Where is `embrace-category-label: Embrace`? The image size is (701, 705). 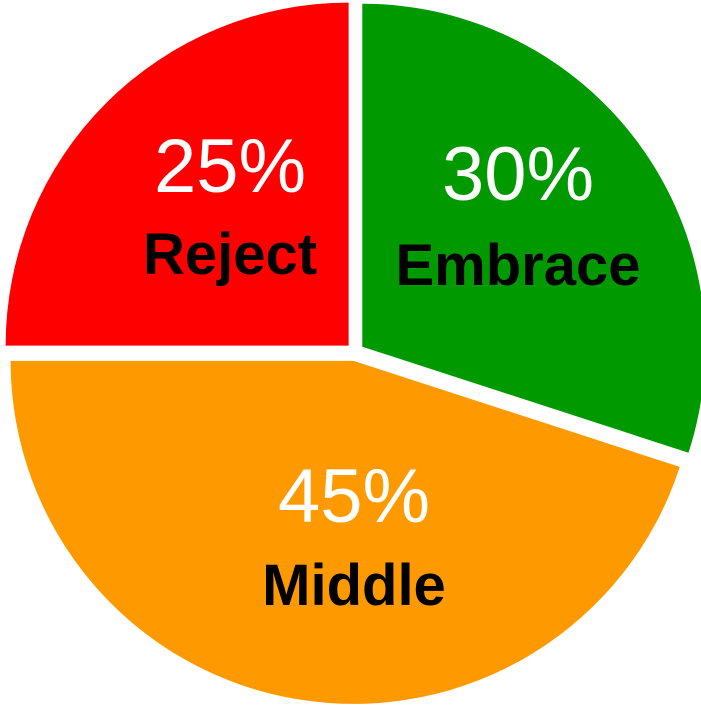 embrace-category-label: Embrace is located at coordinates (517, 265).